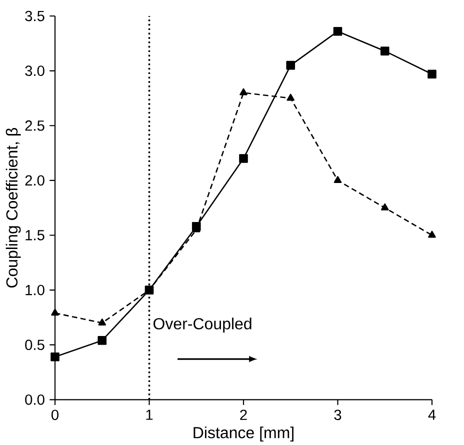 Image resolution: width=464 pixels, height=445 pixels. I want to click on x-tick-label: 1, so click(149, 415).